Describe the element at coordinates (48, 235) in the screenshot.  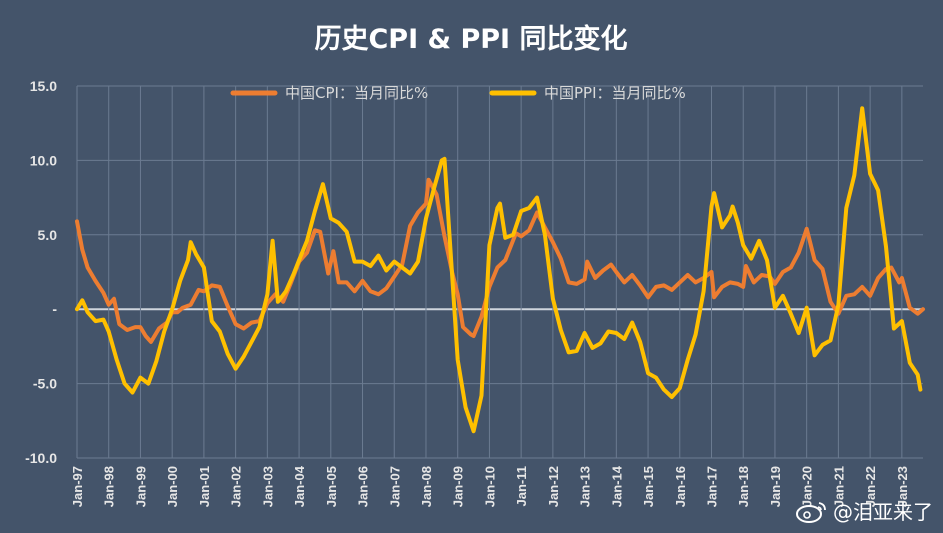
I see `y-tick-label: 5.0` at that location.